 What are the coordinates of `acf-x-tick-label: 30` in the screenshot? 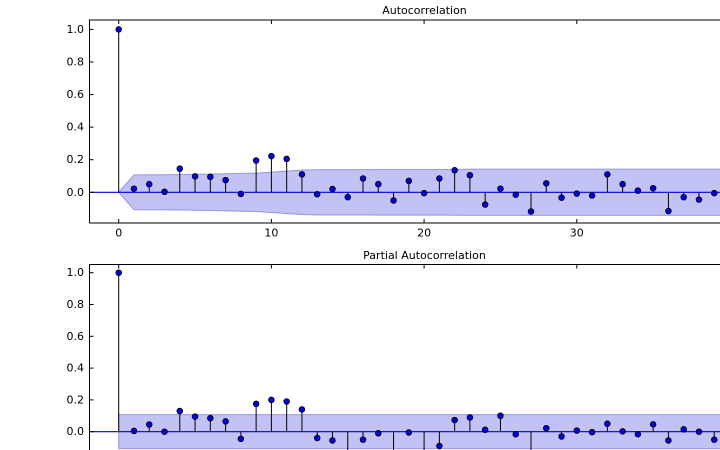 It's located at (577, 233).